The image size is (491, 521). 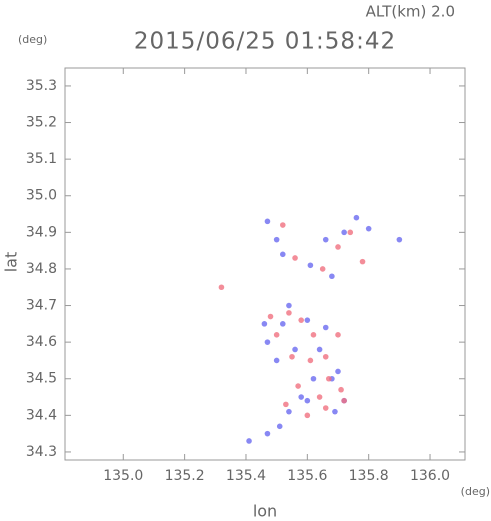 What do you see at coordinates (265, 511) in the screenshot?
I see `x-axis-label: lon` at bounding box center [265, 511].